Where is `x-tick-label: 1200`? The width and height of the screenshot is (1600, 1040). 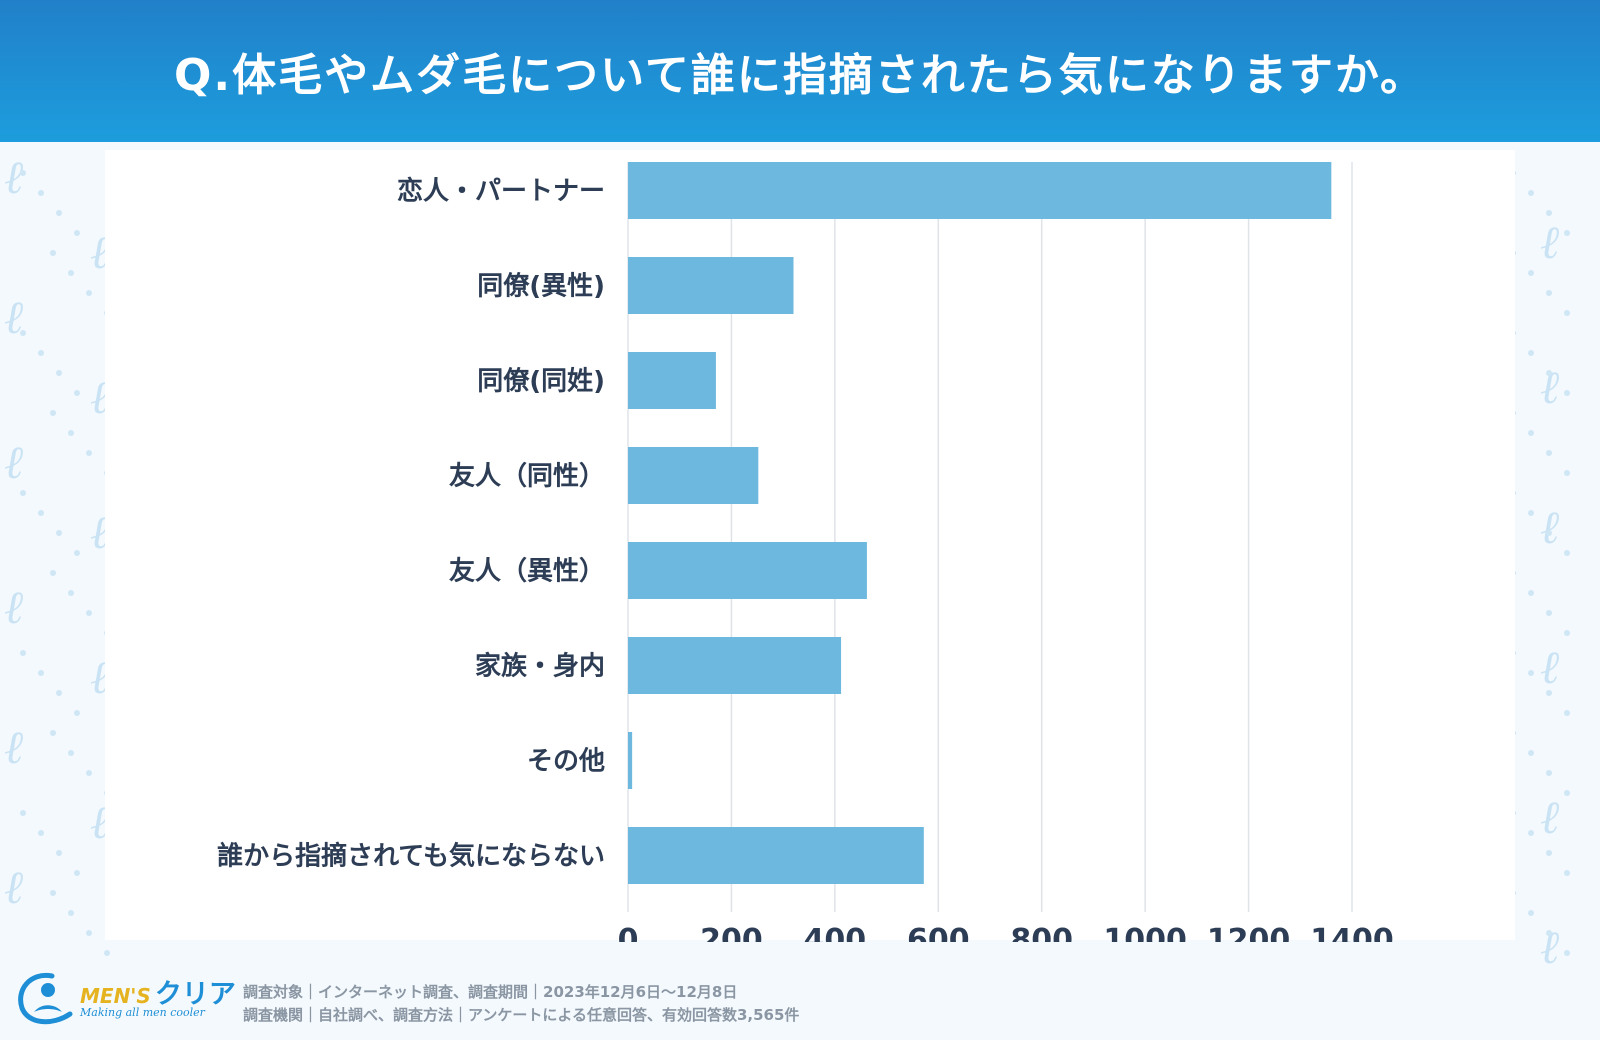
x-tick-label: 1200 is located at coordinates (1249, 932).